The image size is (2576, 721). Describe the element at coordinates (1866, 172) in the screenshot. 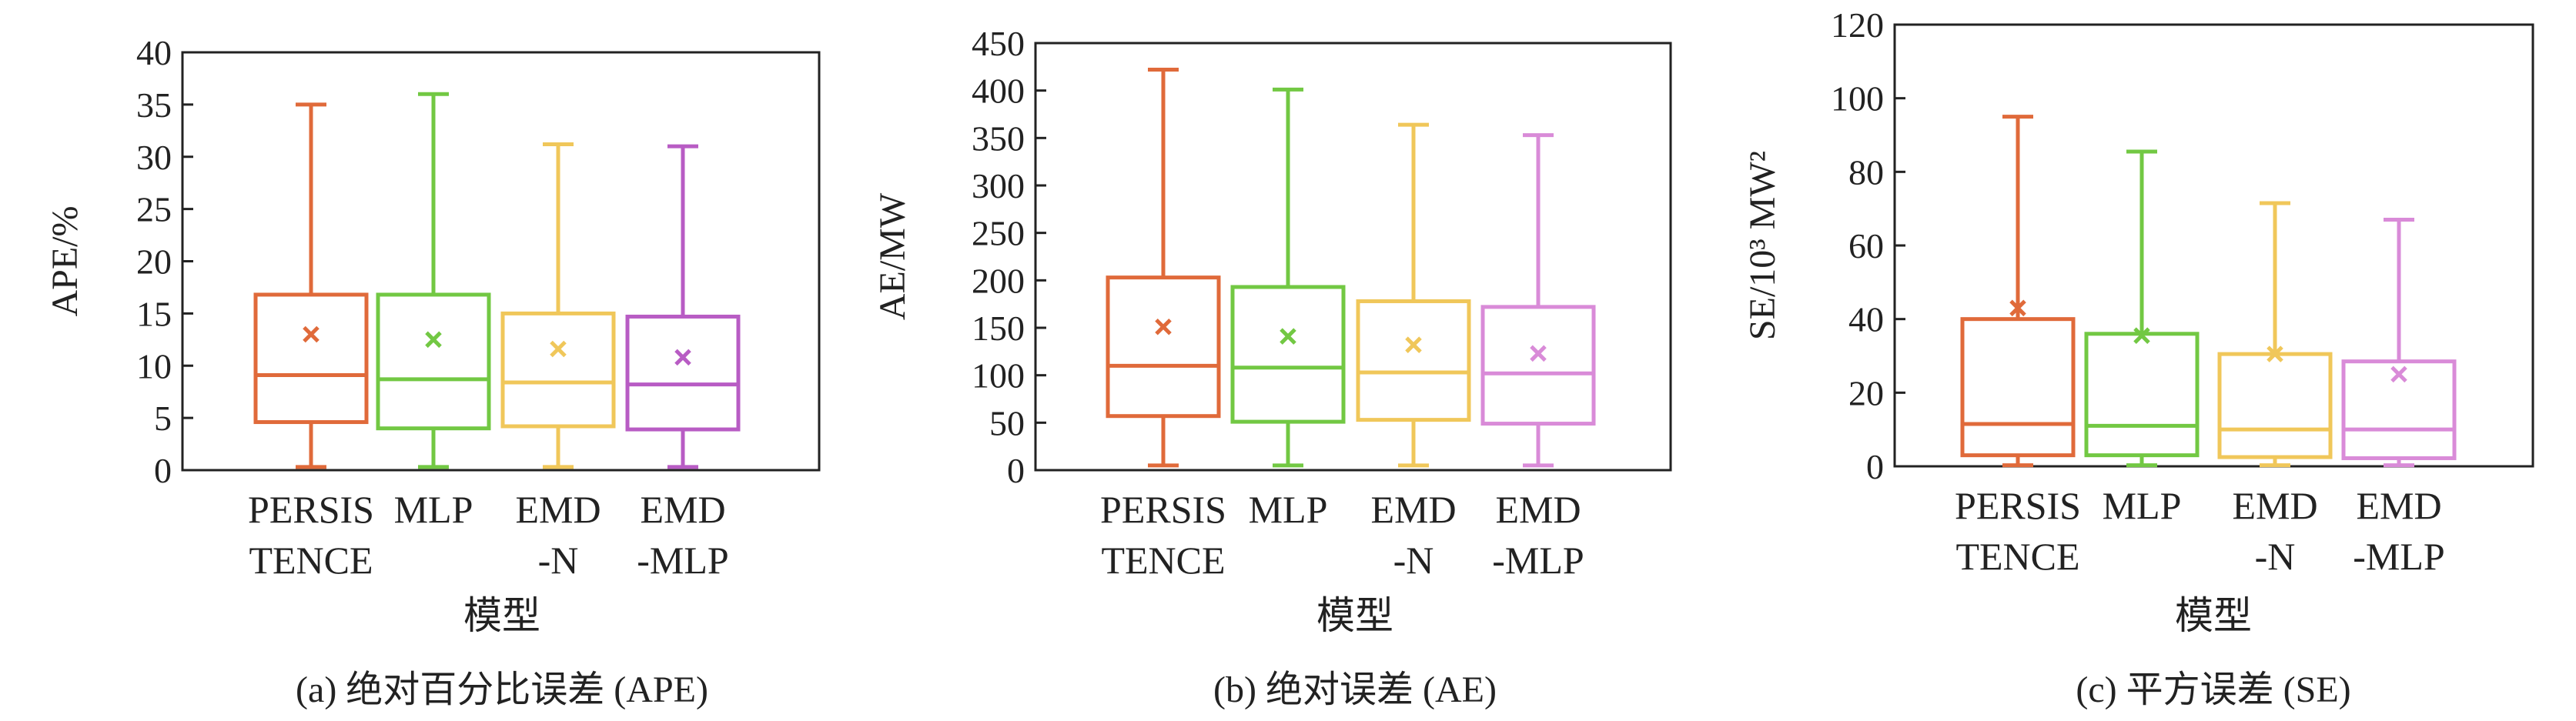

I see `y-tick-label: 80` at that location.